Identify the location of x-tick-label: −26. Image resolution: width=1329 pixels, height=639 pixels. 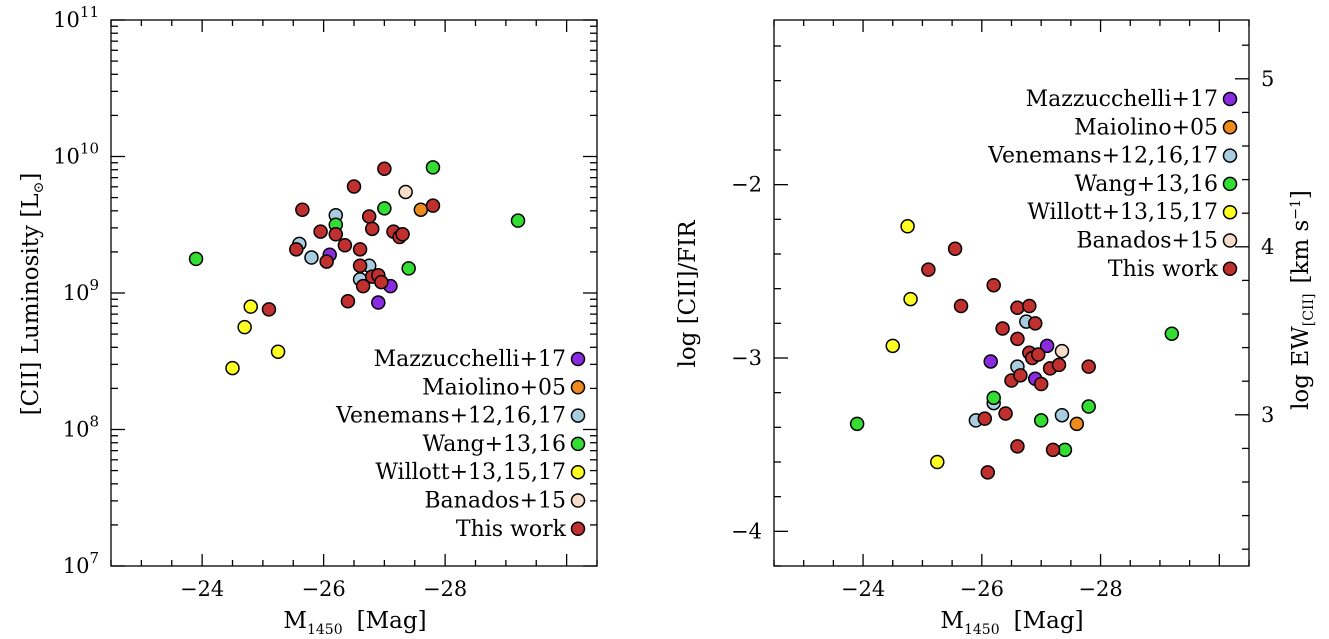
(323, 589).